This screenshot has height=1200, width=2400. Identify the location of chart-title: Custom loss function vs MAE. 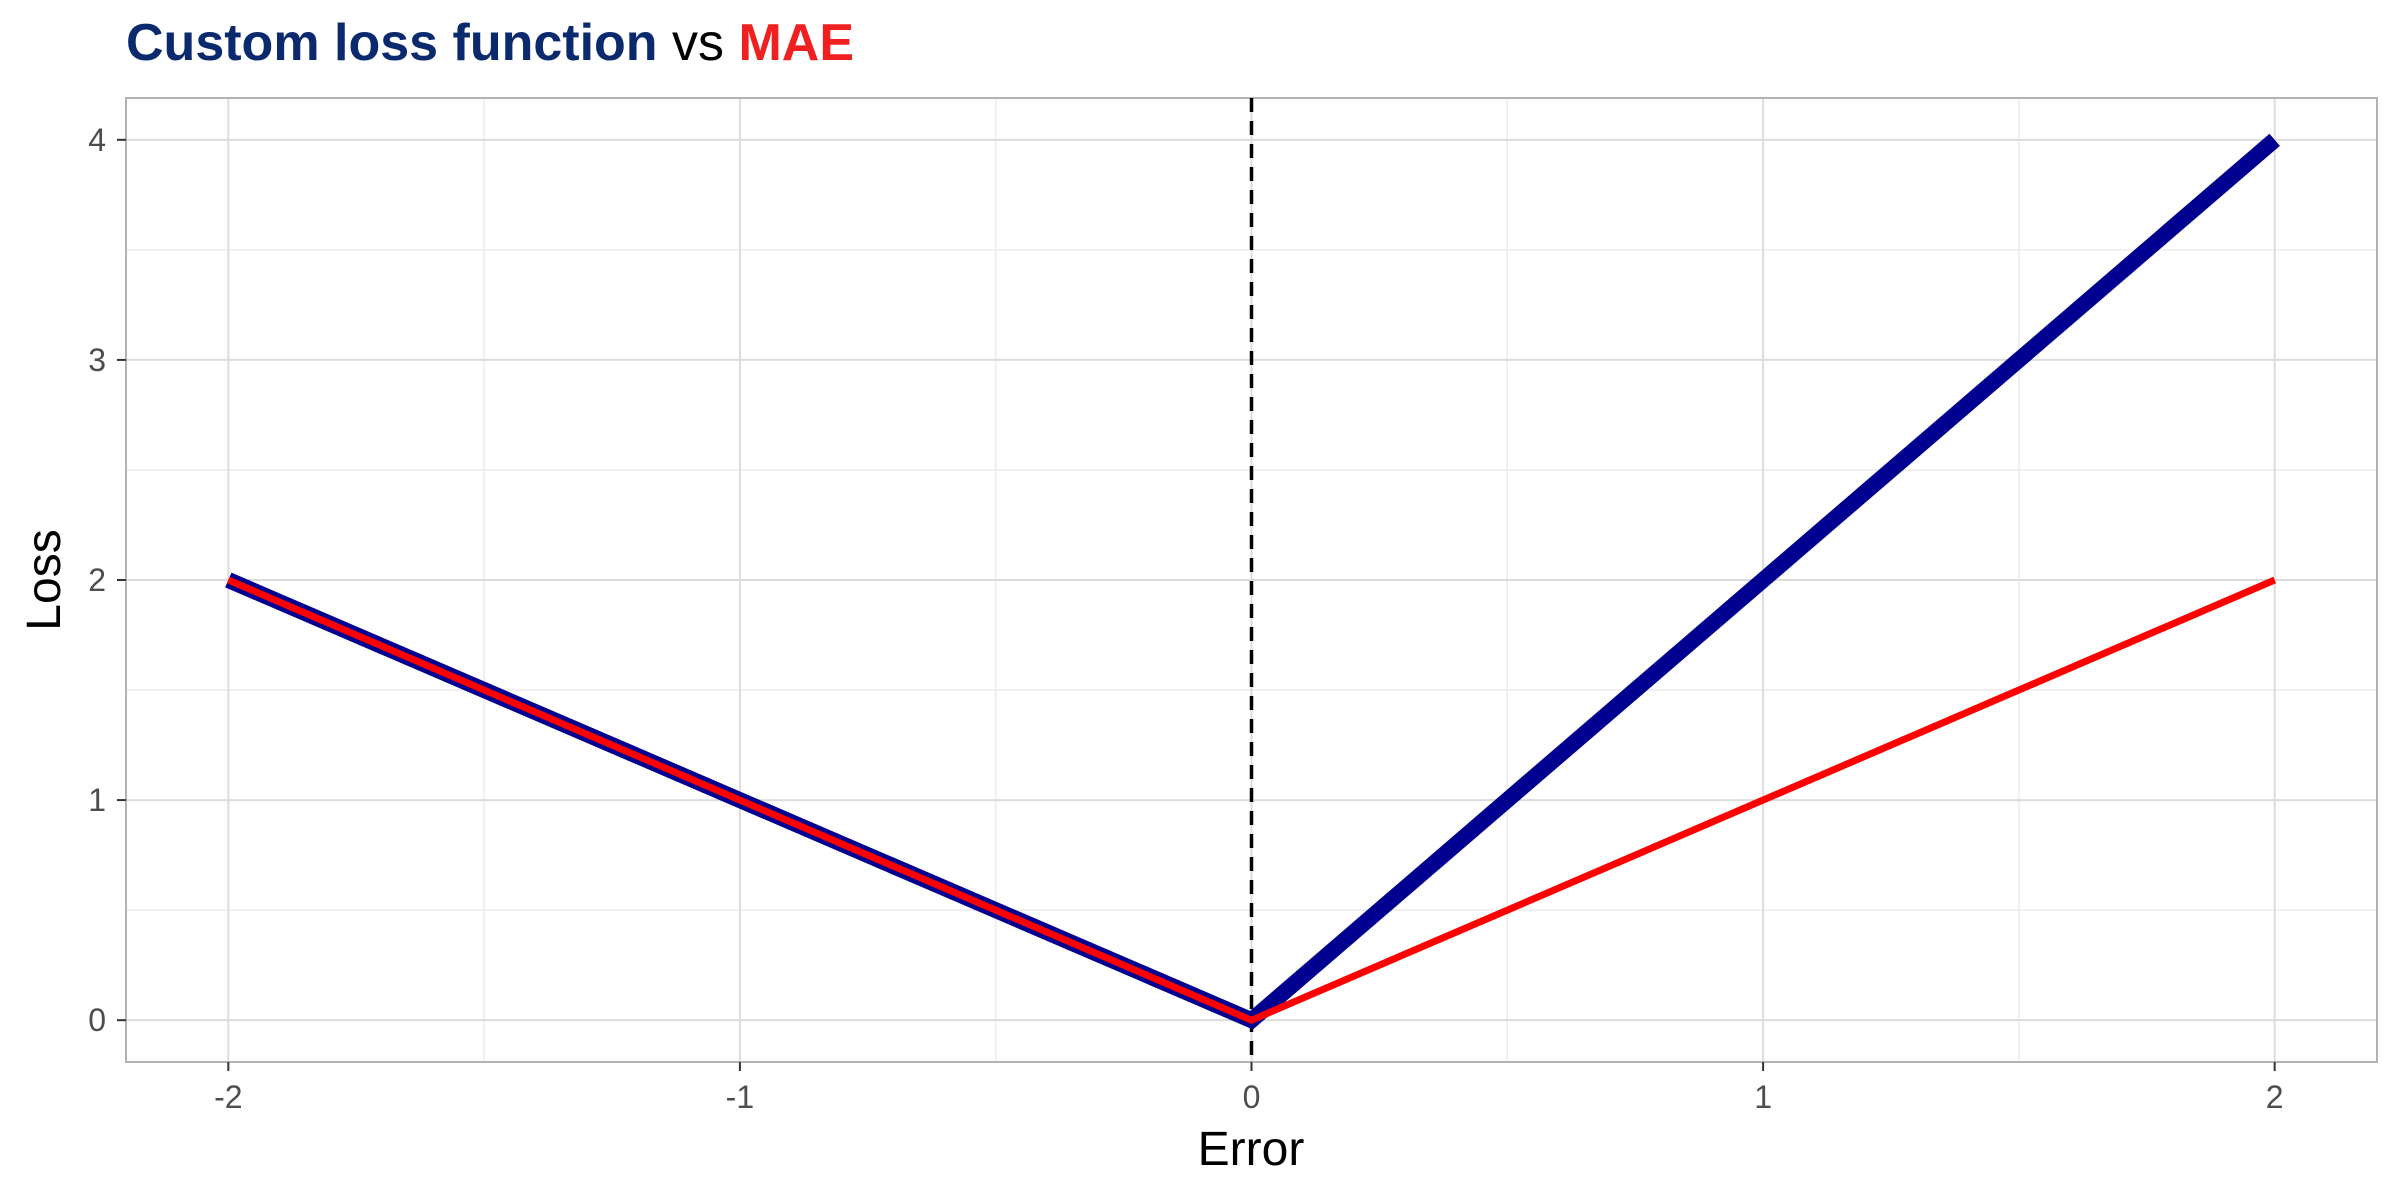
(490, 43).